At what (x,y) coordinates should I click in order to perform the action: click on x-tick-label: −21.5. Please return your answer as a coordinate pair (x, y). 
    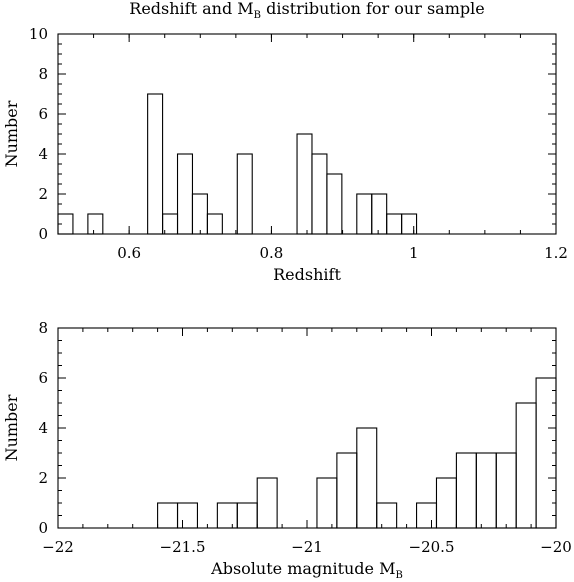
    Looking at the image, I should click on (183, 547).